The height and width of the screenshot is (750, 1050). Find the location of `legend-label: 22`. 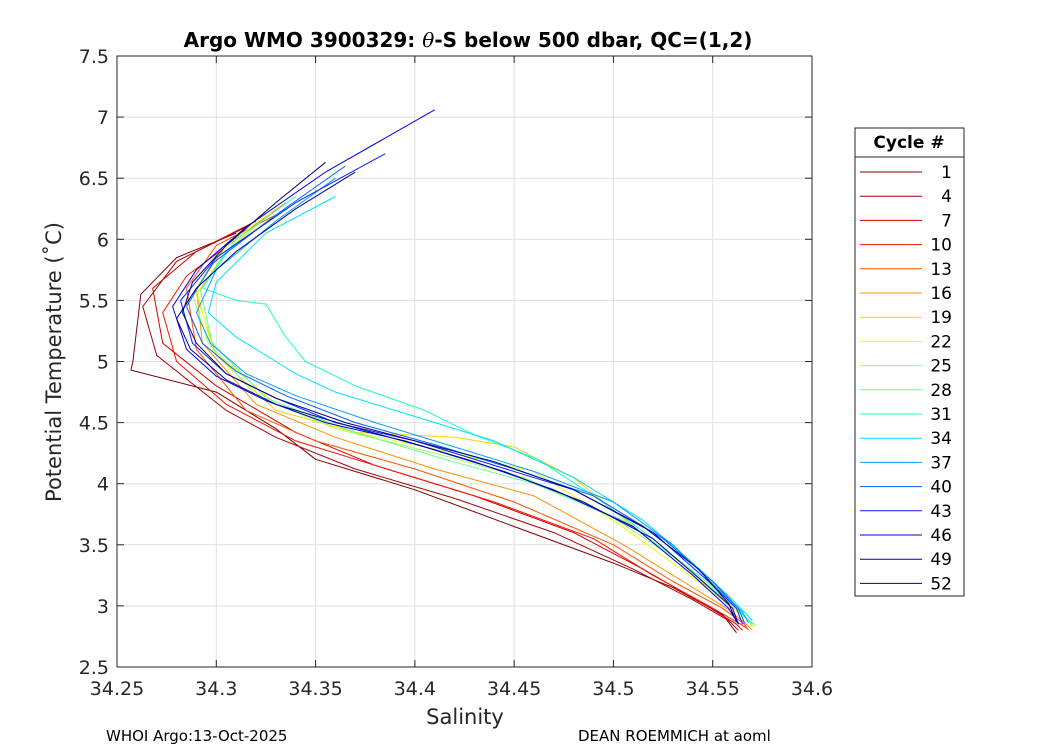

legend-label: 22 is located at coordinates (941, 342).